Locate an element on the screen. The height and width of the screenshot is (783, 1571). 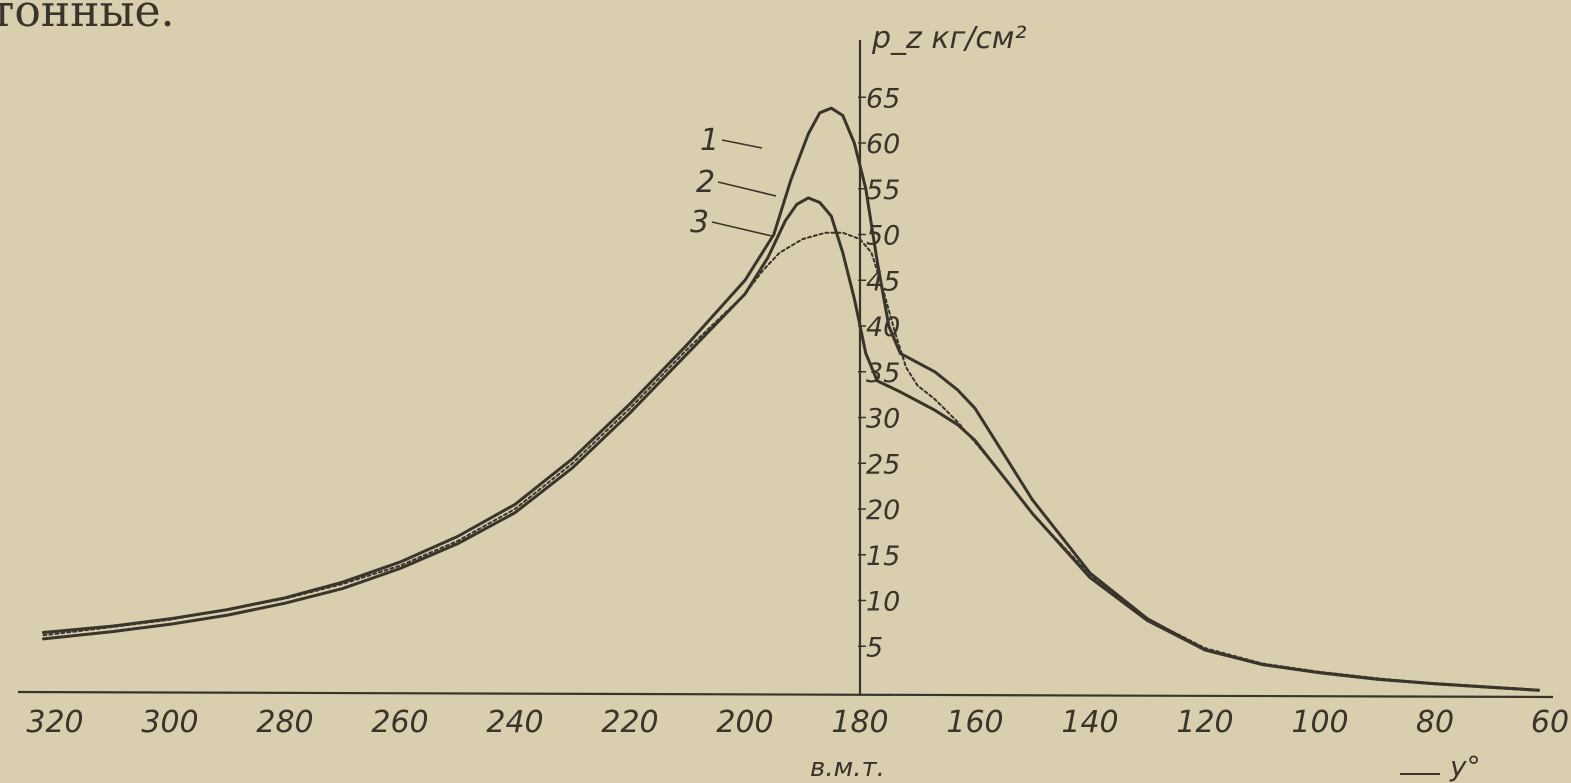
series-label-2: 2 is located at coordinates (705, 182).